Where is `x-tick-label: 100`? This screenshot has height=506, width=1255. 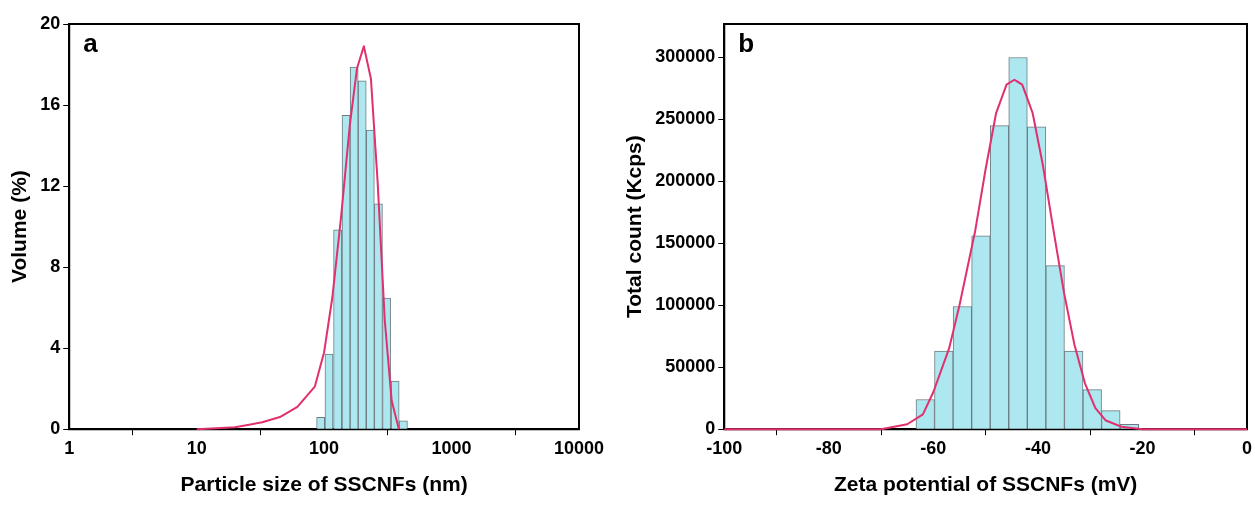
x-tick-label: 100 is located at coordinates (324, 447).